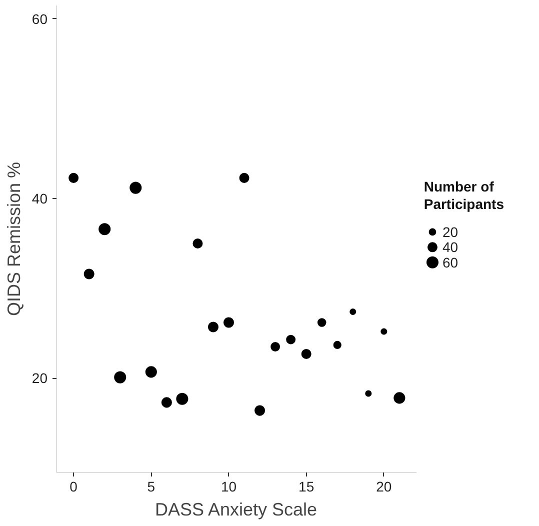 The height and width of the screenshot is (526, 539). Describe the element at coordinates (40, 378) in the screenshot. I see `y-tick-label: 20` at that location.